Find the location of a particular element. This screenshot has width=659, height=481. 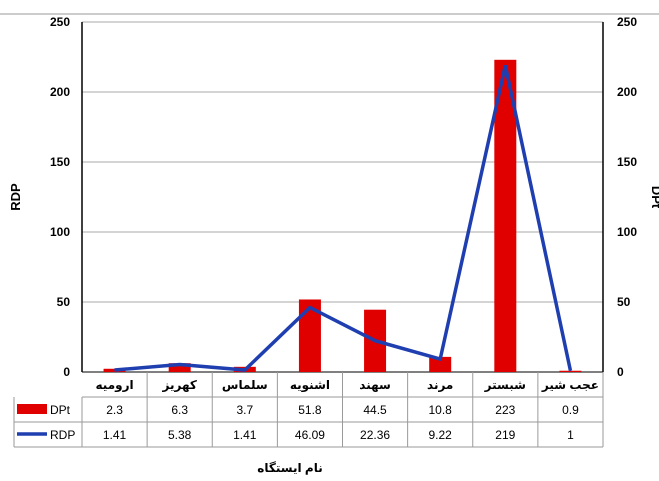

category-label: اشنویه is located at coordinates (310, 385).